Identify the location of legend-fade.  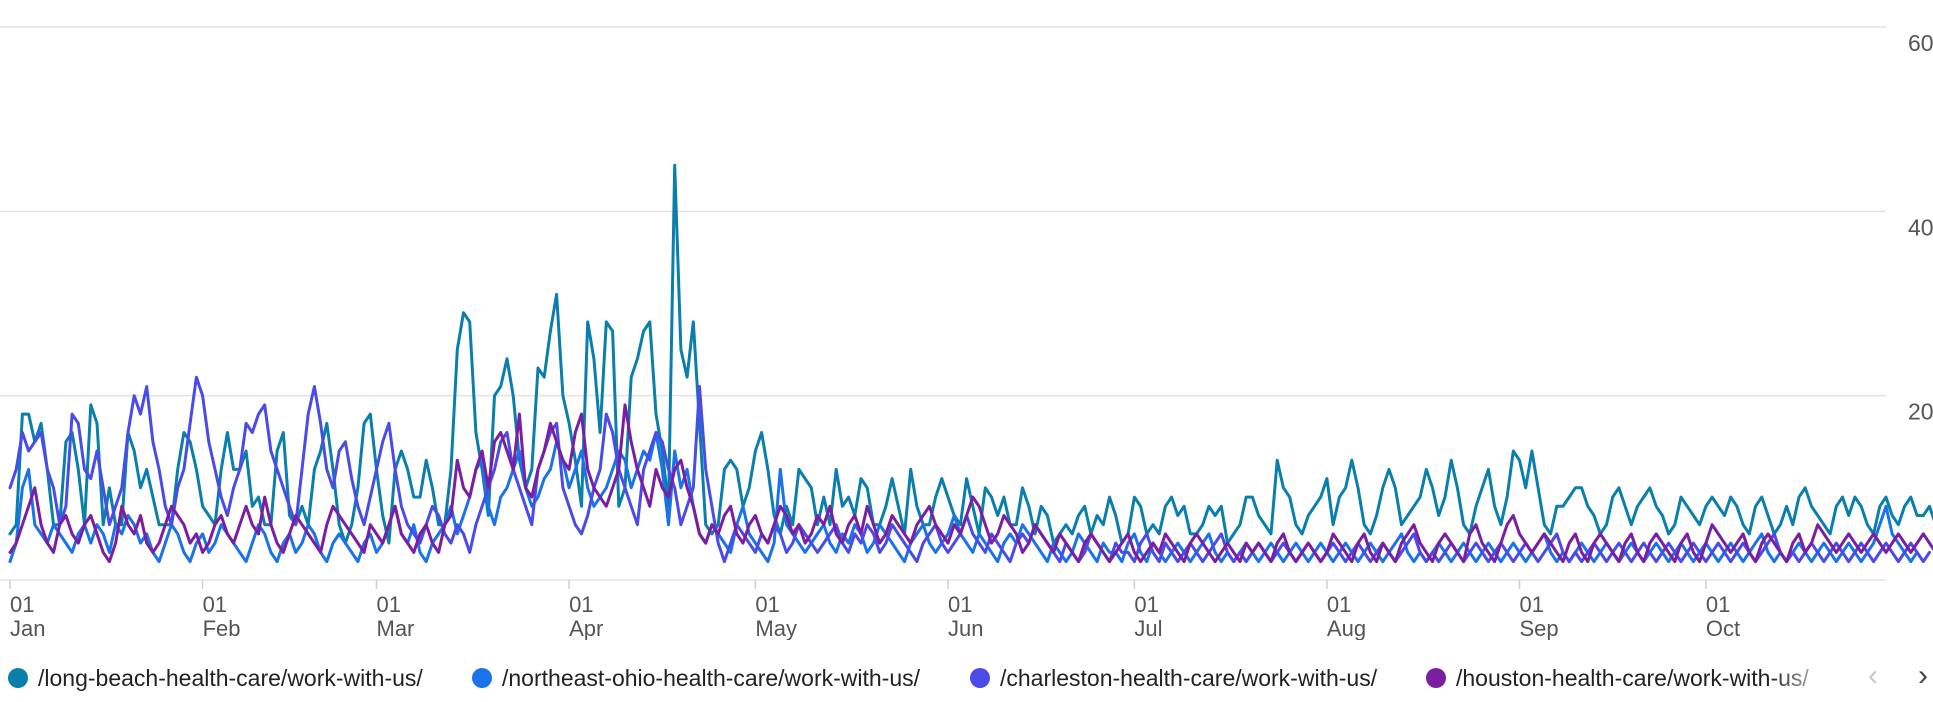
(1805, 678).